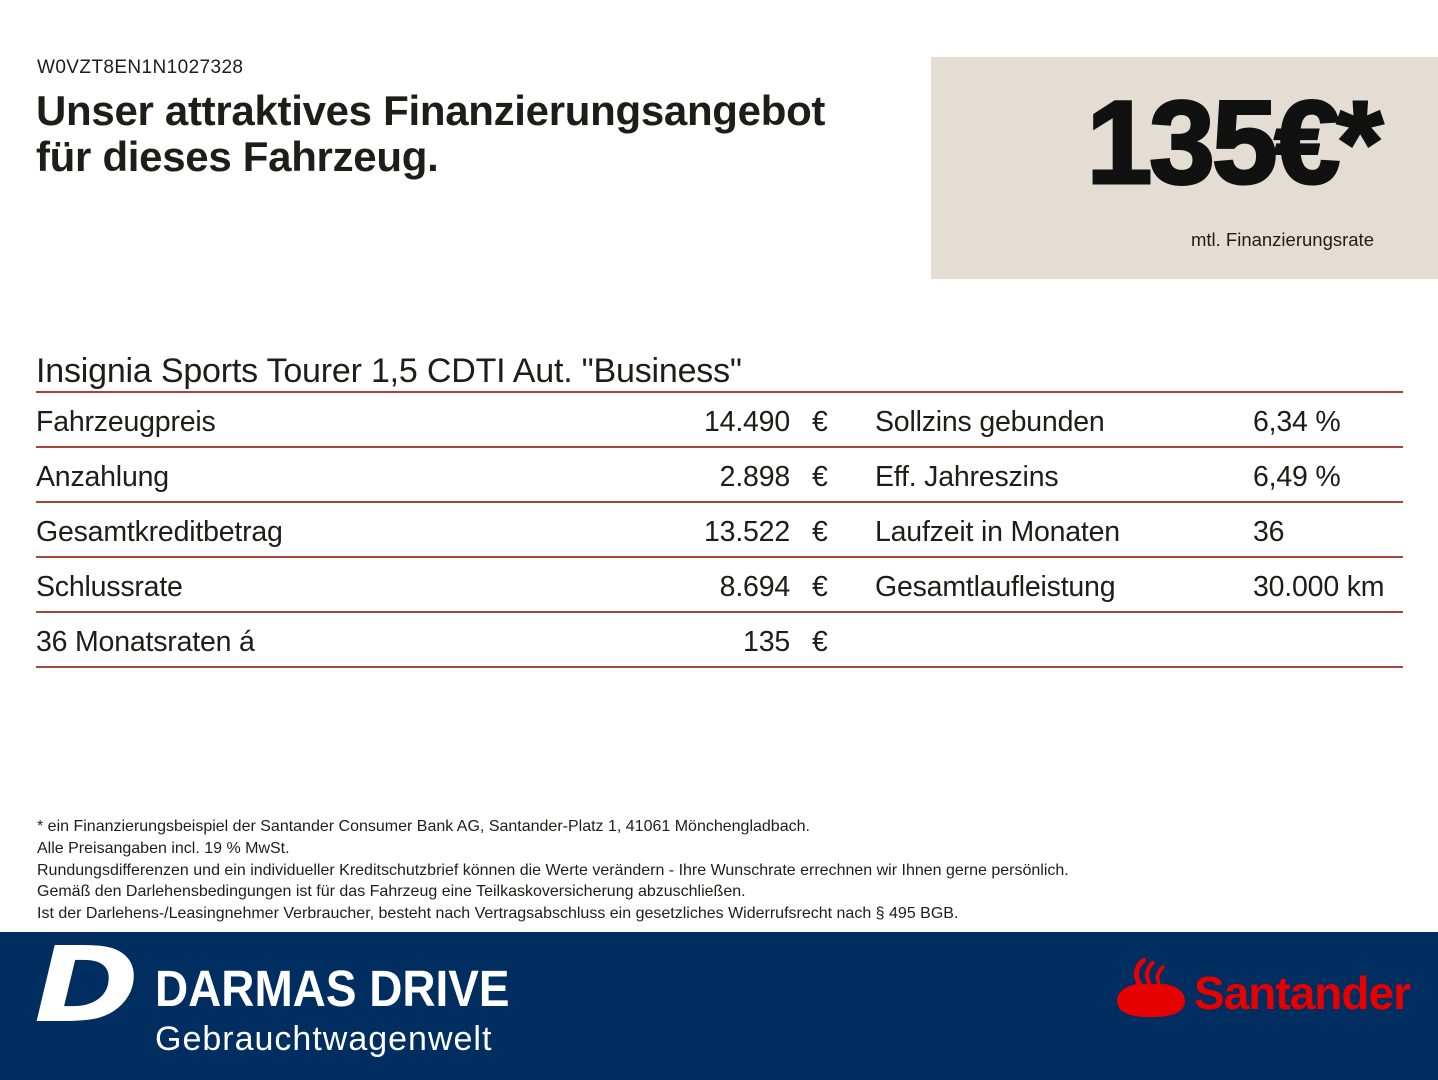  What do you see at coordinates (140, 67) in the screenshot?
I see `vehicle-vin: W0VZT8EN1N1027328` at bounding box center [140, 67].